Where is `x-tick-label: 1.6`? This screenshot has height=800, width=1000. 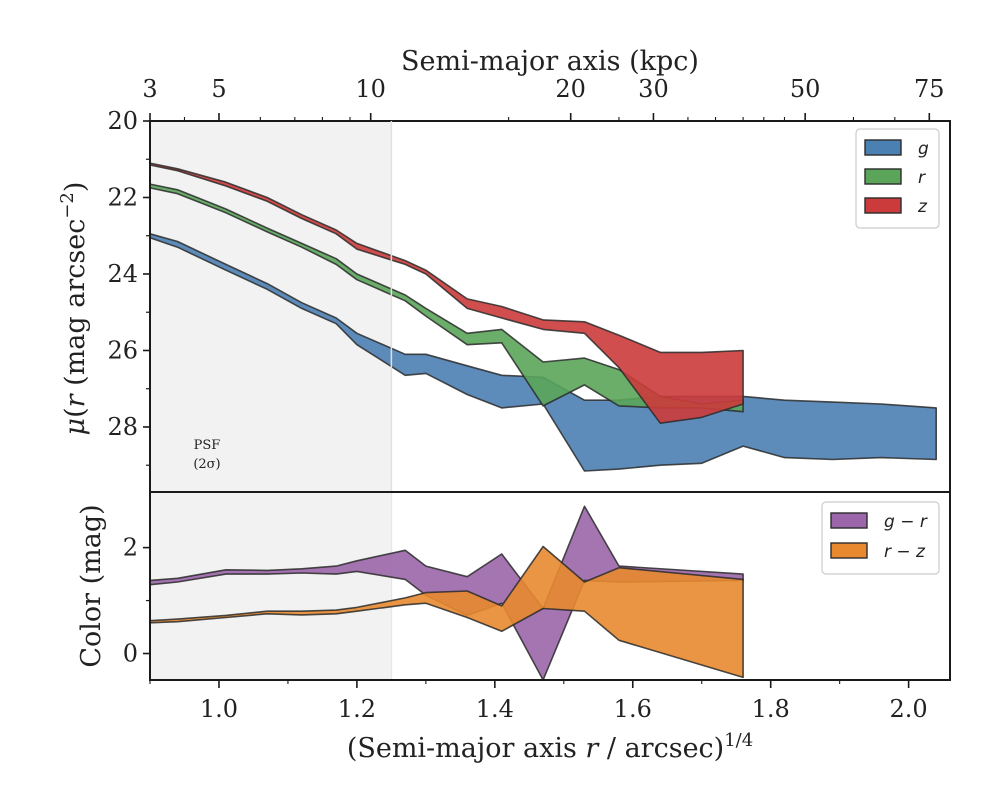 x-tick-label: 1.6 is located at coordinates (633, 709).